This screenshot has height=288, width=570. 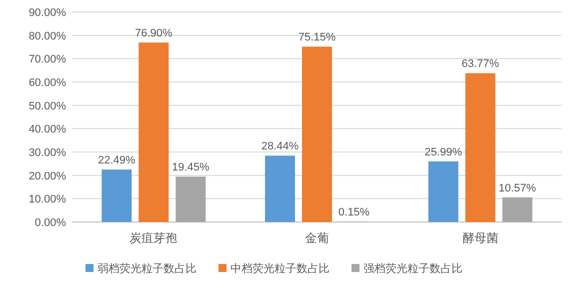 What do you see at coordinates (191, 168) in the screenshot?
I see `data-label: 19.45%` at bounding box center [191, 168].